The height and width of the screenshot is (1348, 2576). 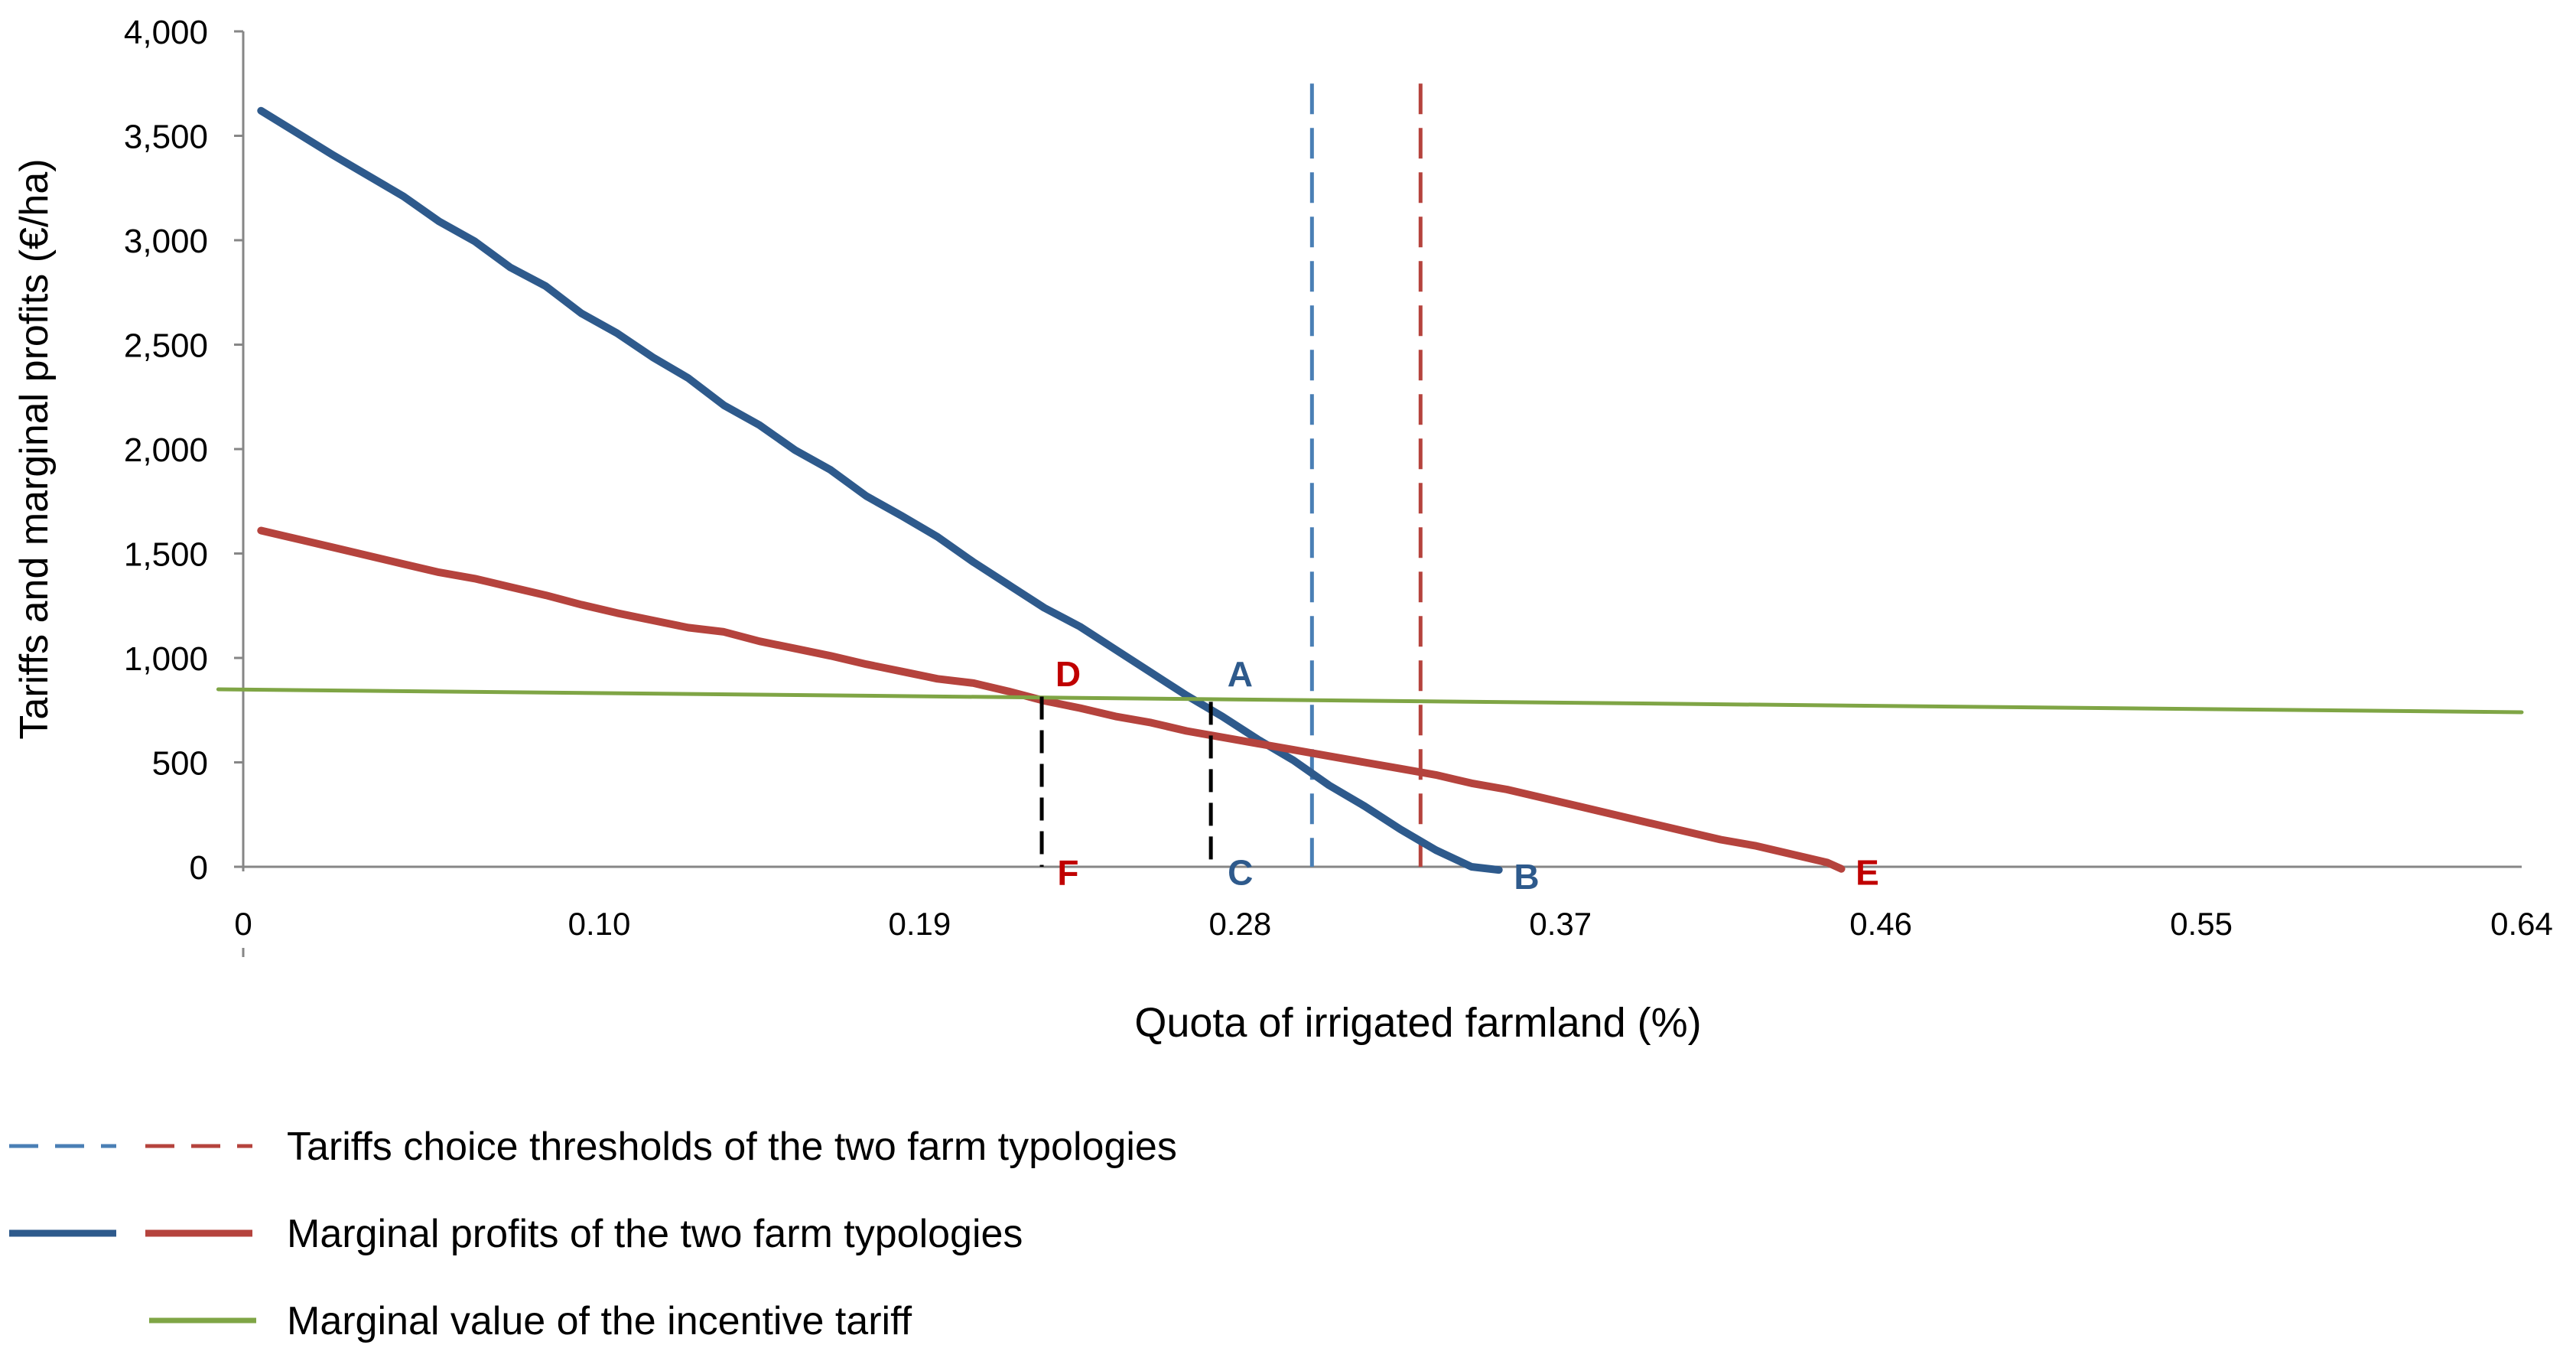 What do you see at coordinates (599, 1321) in the screenshot?
I see `legend-label: Marginal value of the incentive tariff` at bounding box center [599, 1321].